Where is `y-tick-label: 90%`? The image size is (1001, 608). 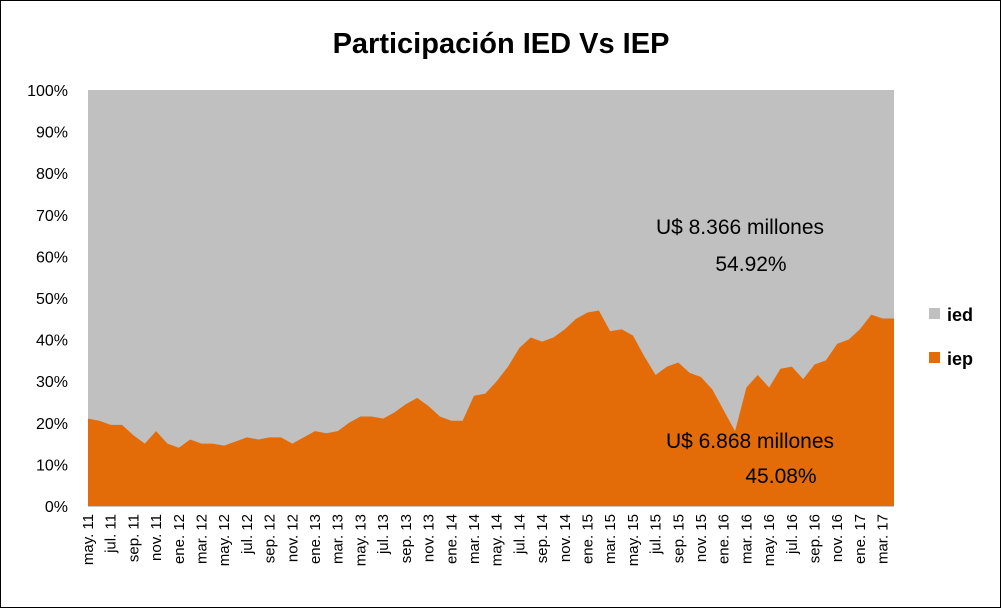
y-tick-label: 90% is located at coordinates (52, 133).